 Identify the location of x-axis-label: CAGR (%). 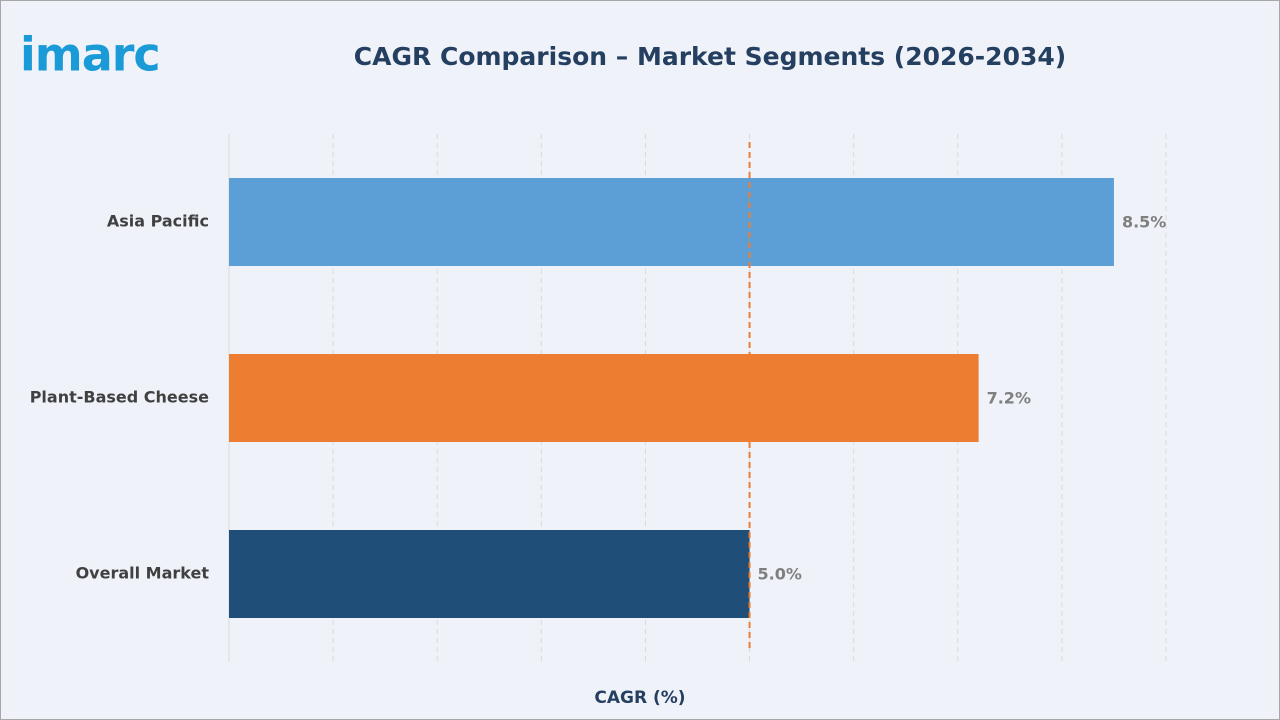
(639, 698).